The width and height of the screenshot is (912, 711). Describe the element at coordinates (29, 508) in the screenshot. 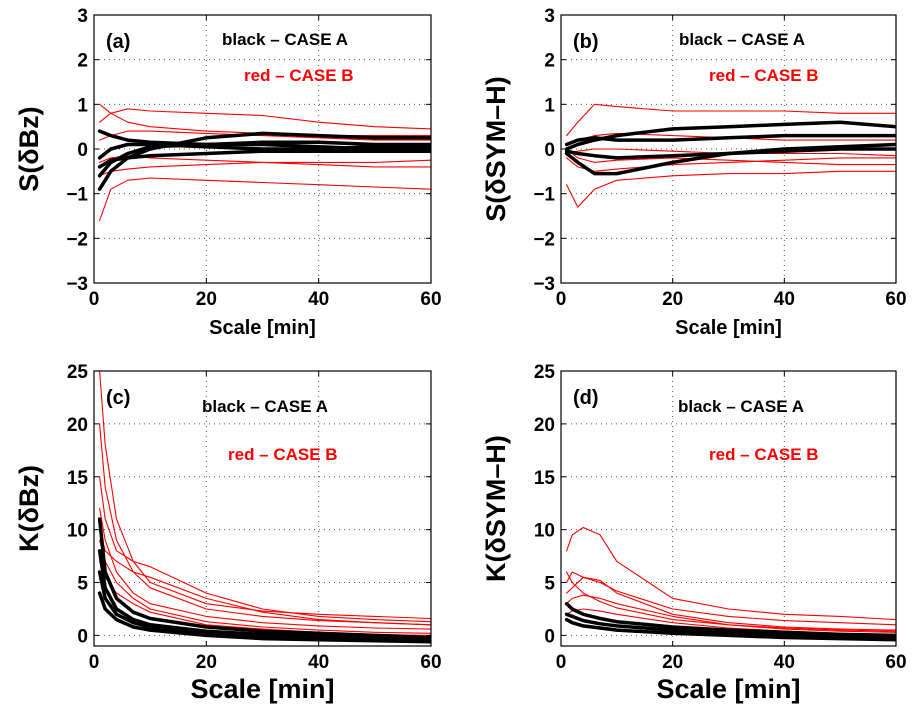

I see `y-axis-label: K(δBz)` at that location.